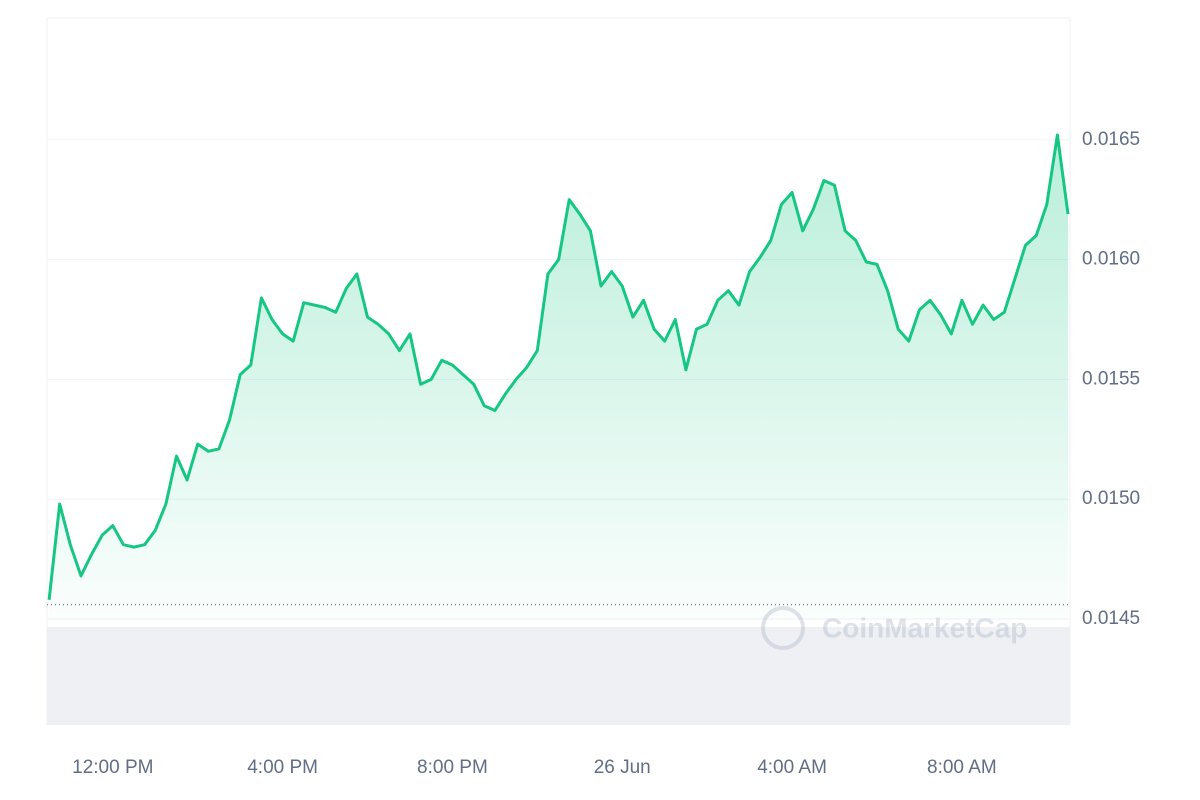  What do you see at coordinates (792, 767) in the screenshot?
I see `x-tick-label: 4:00 AM` at bounding box center [792, 767].